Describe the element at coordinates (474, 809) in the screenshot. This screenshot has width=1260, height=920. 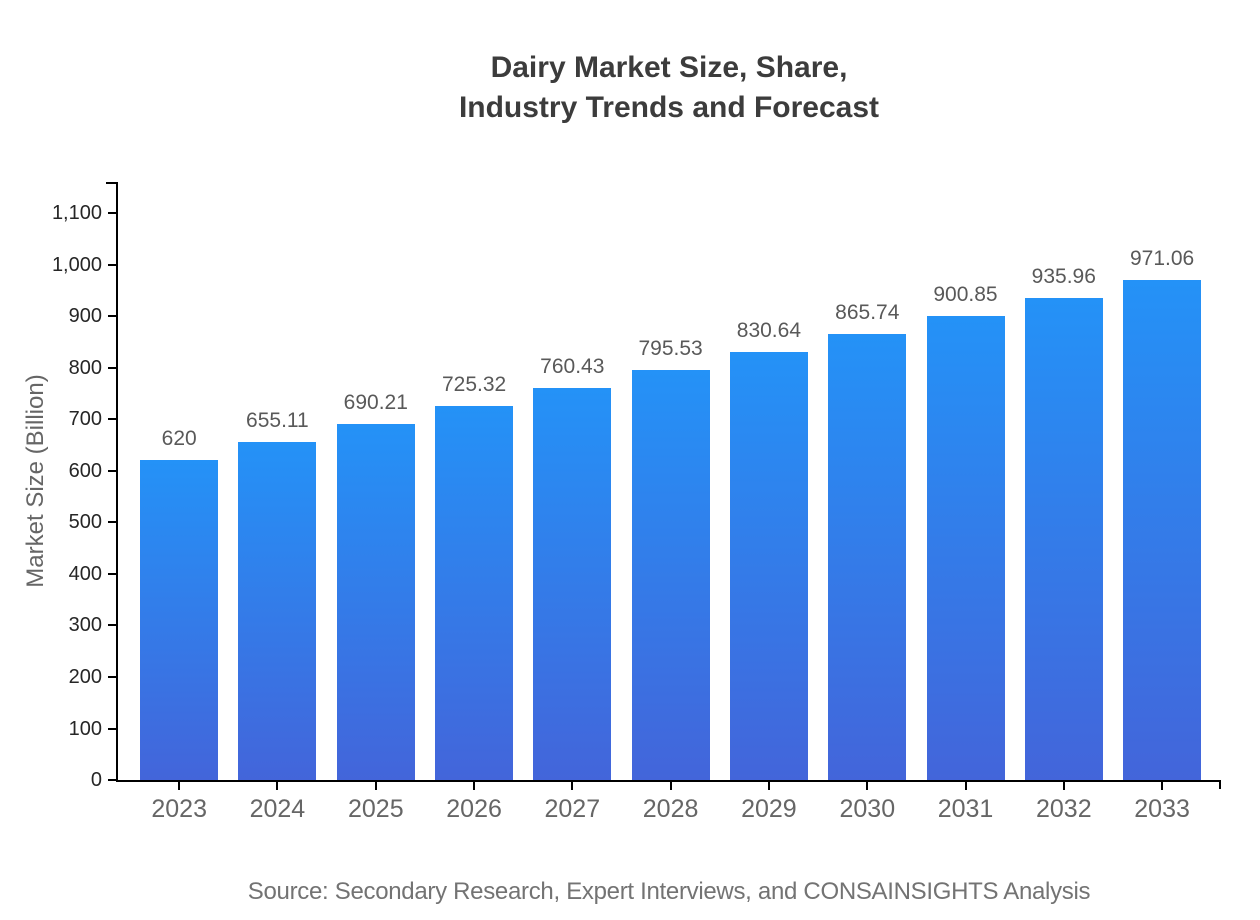
I see `x-axis-tick-label-2026: 2026` at that location.